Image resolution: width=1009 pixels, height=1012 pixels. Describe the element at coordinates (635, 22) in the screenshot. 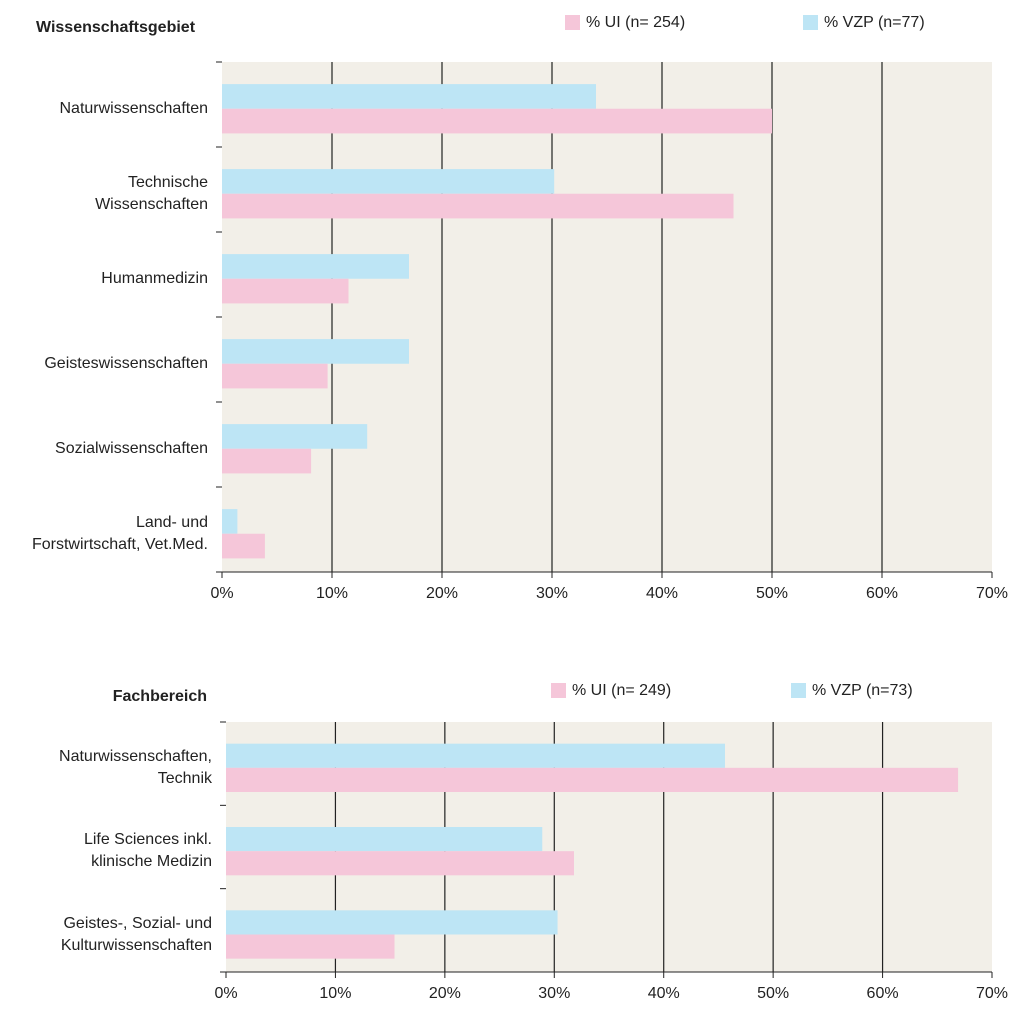

I see `legend-label: % UI (n= 254)` at that location.